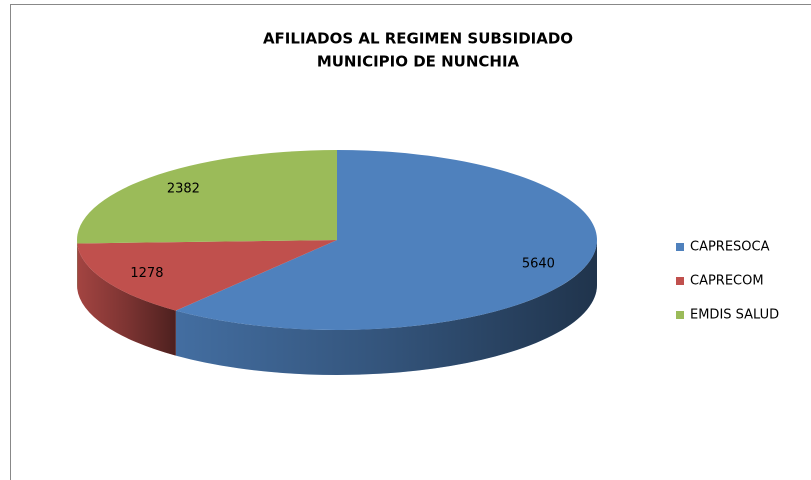 The height and width of the screenshot is (480, 811). What do you see at coordinates (146, 273) in the screenshot?
I see `data-label: 1278` at bounding box center [146, 273].